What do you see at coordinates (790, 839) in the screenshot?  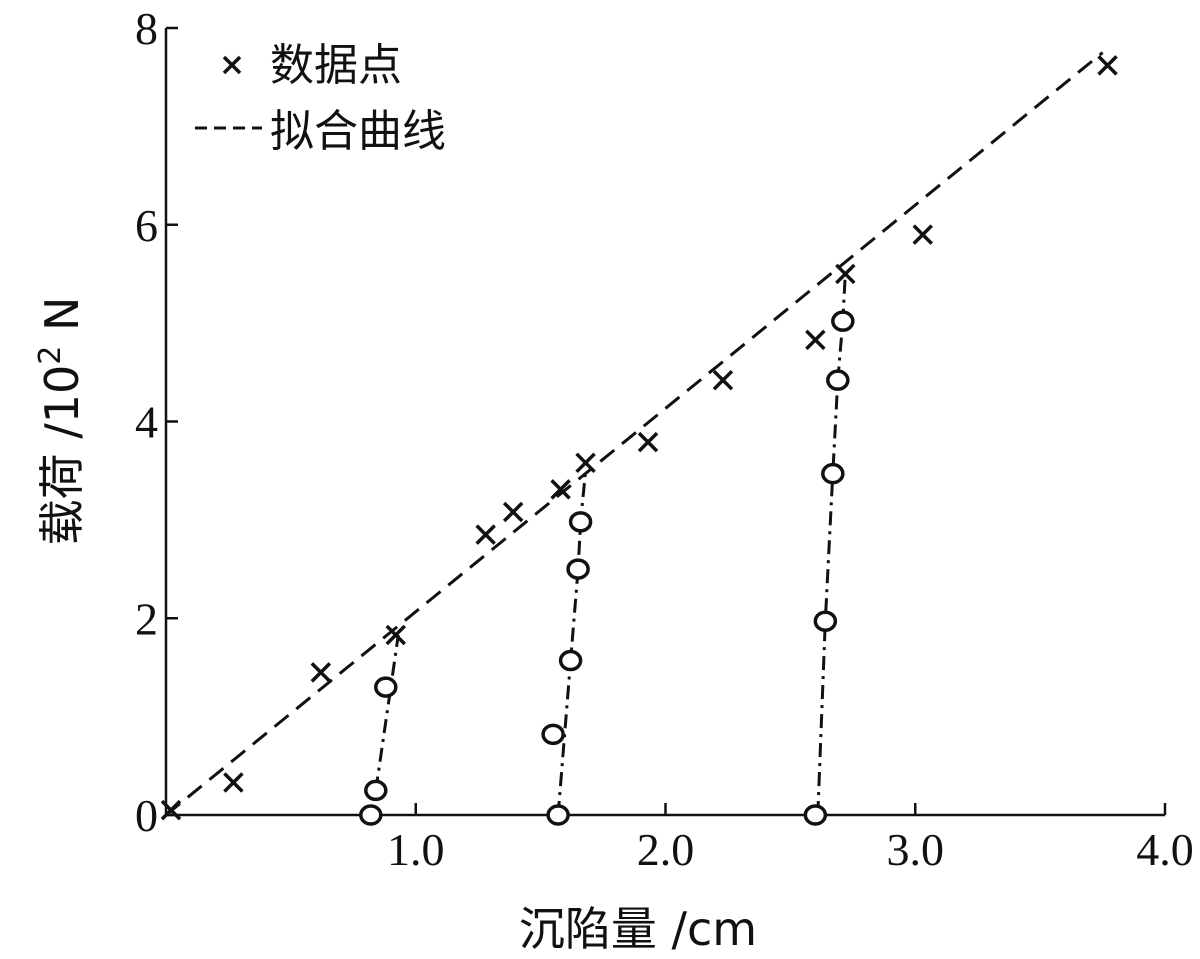 I see `x-ticks: 1.0 2.0 3.0 4.0` at bounding box center [790, 839].